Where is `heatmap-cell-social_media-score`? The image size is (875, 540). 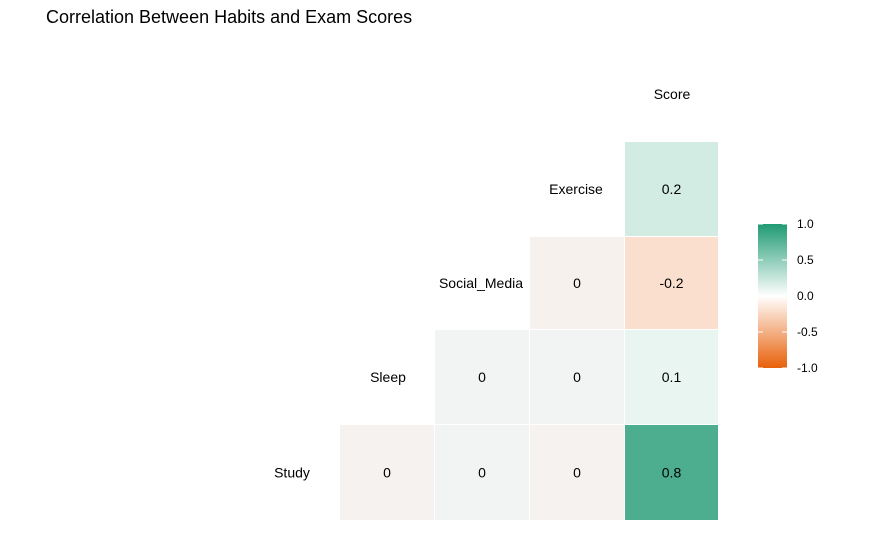
heatmap-cell-social_media-score is located at coordinates (671, 283).